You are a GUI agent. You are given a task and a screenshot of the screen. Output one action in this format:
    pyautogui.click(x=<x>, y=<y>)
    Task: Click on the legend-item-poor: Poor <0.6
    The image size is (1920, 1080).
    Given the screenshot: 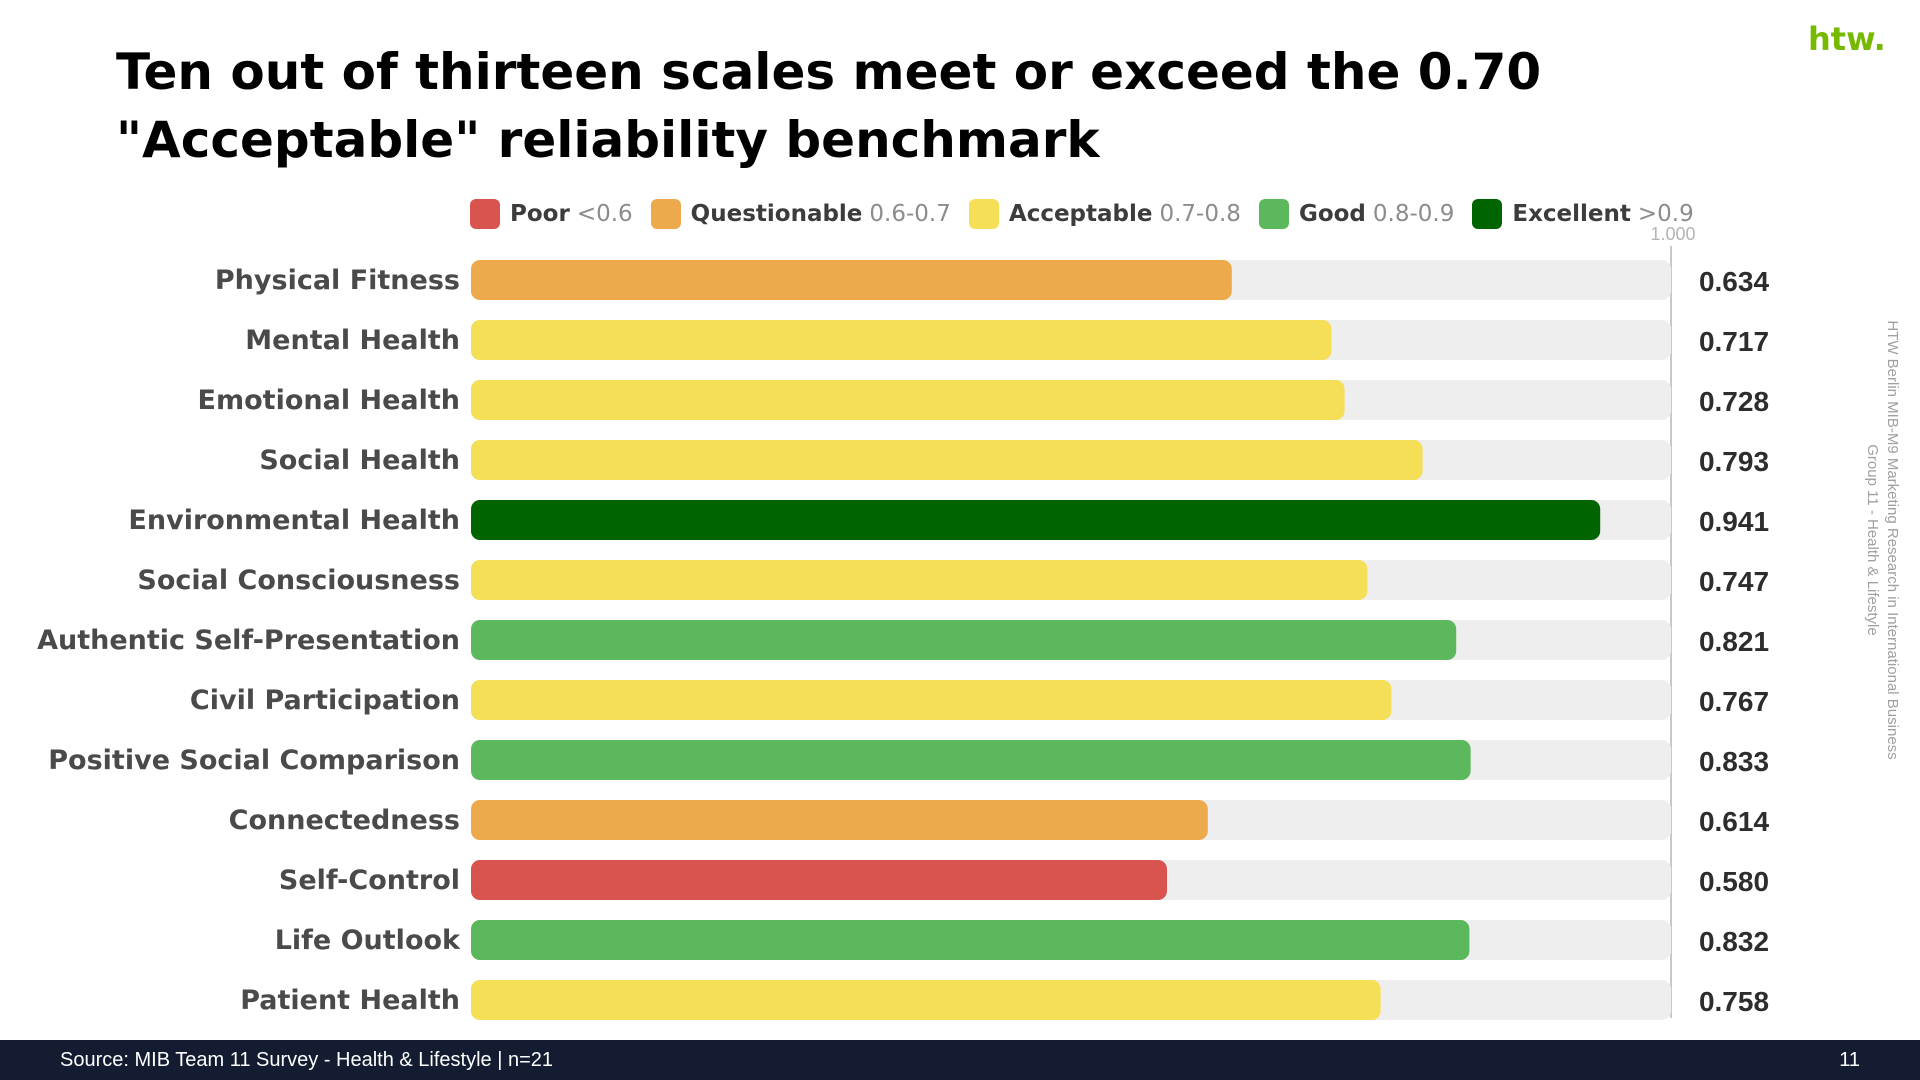 What is the action you would take?
    pyautogui.click(x=551, y=214)
    